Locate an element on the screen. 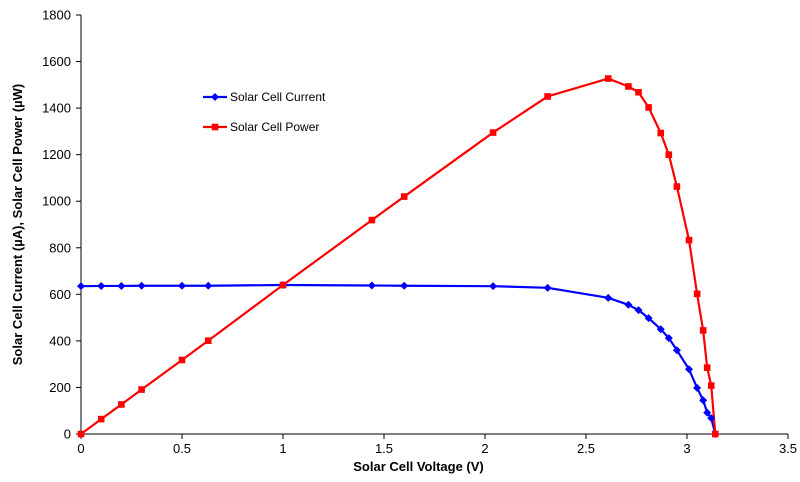 The image size is (800, 482). x-tick-label: 2 is located at coordinates (484, 448).